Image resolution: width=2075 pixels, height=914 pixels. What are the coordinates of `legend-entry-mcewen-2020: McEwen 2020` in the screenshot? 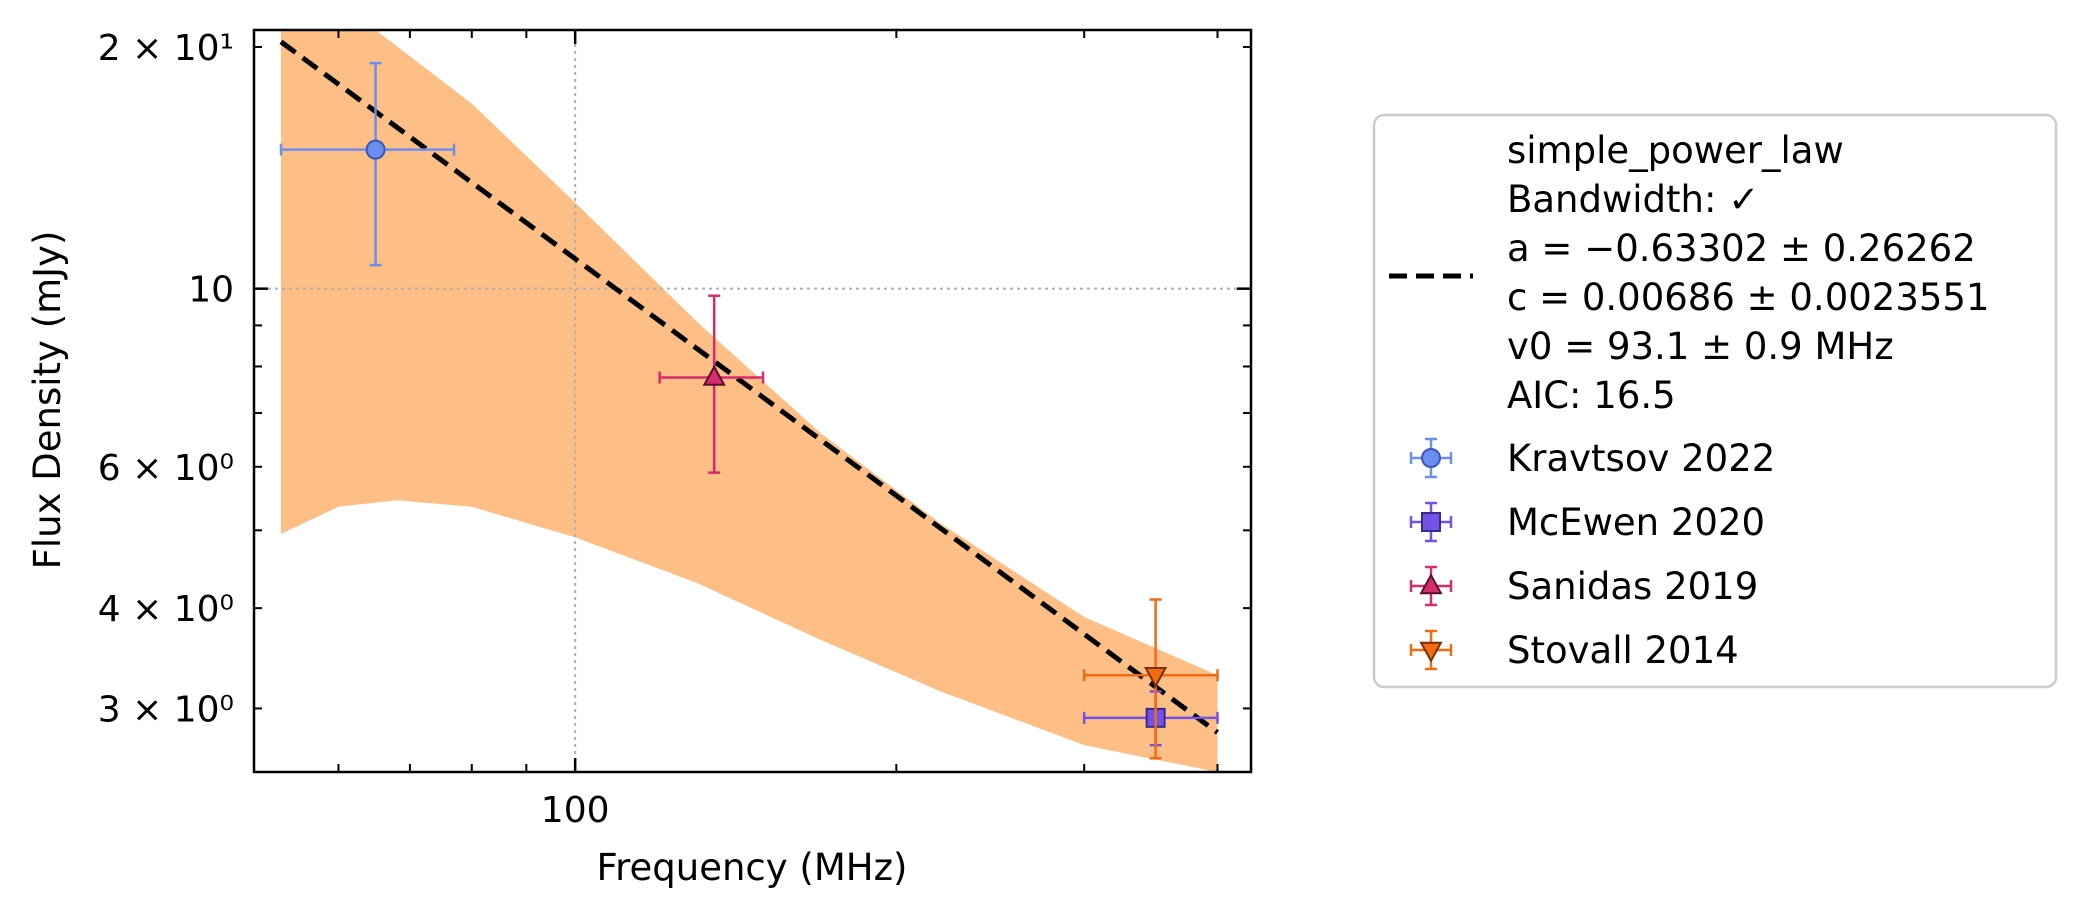 It's located at (1587, 522).